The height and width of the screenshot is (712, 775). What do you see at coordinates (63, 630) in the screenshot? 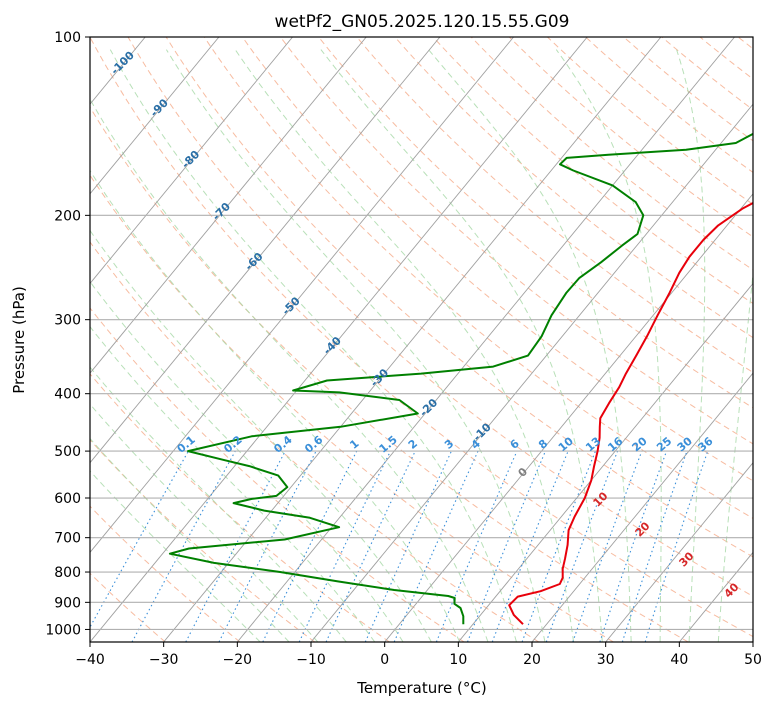
I see `y-tick-label: 1000` at bounding box center [63, 630].